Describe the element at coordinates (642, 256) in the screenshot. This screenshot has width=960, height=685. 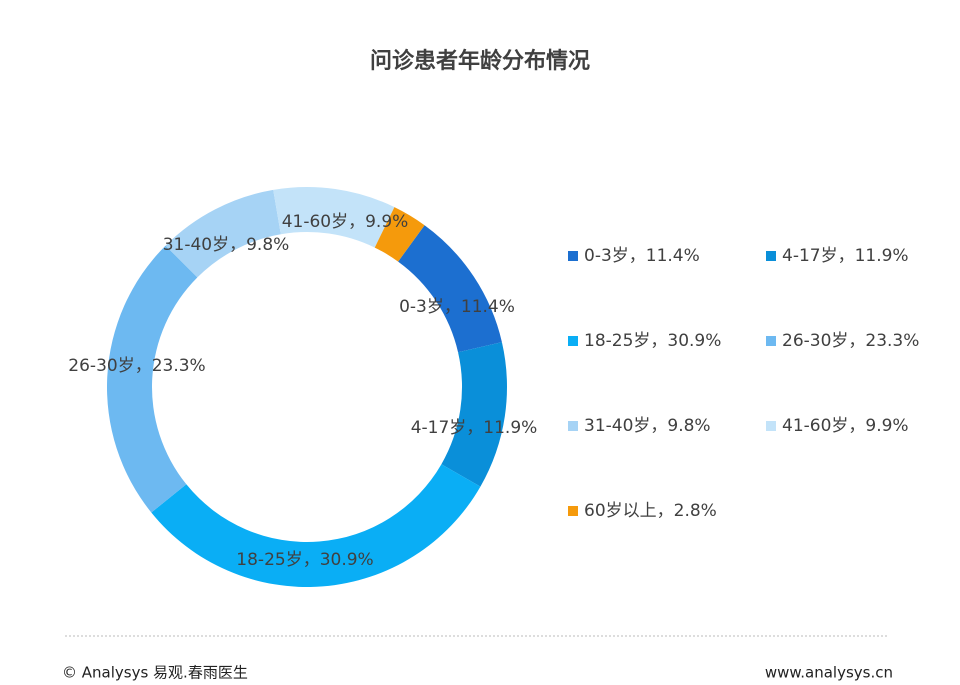
I see `legend-label: 0-3岁，11.4%` at that location.